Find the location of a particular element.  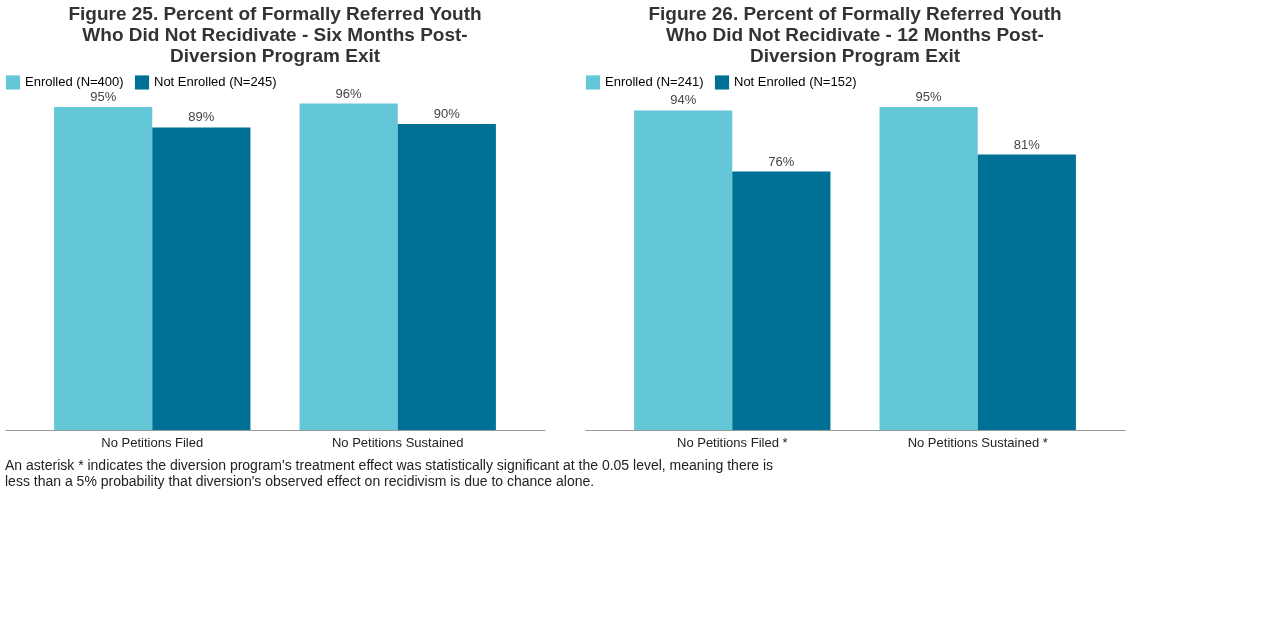

x-tick-label: No Petitions Filed is located at coordinates (152, 442).